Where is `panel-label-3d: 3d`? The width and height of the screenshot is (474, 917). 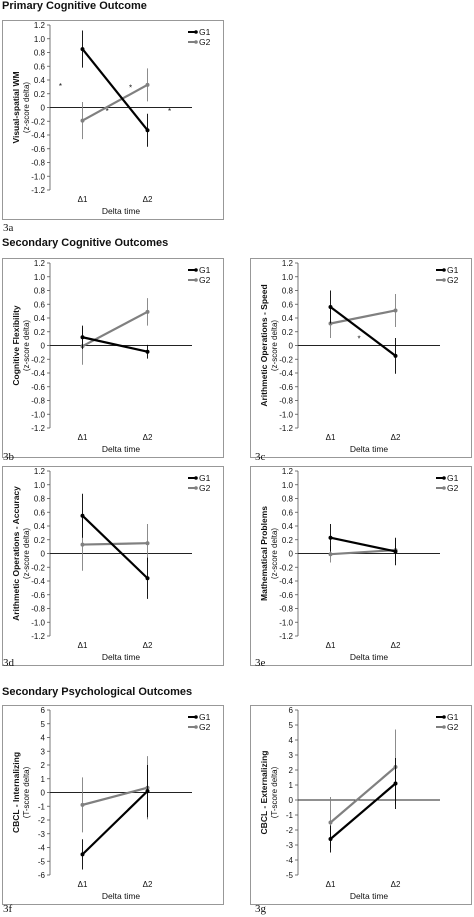 panel-label-3d: 3d is located at coordinates (8, 663).